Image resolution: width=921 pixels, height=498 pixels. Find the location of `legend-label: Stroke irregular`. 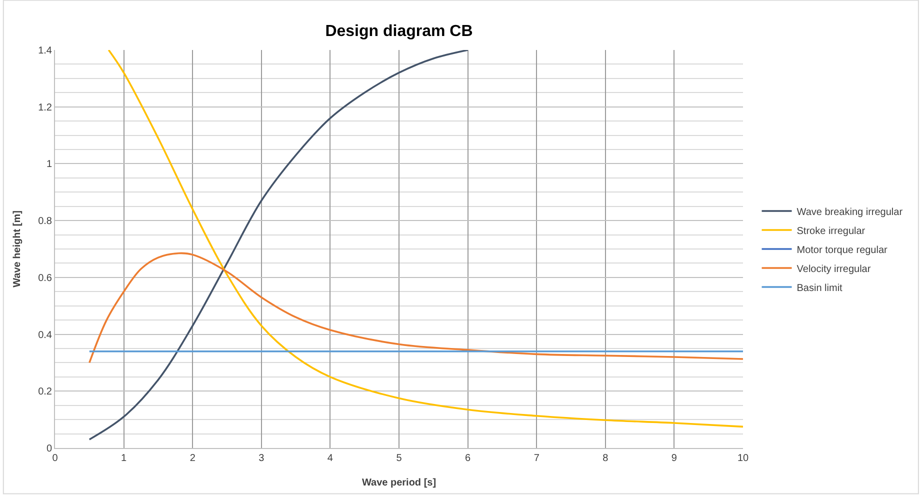

legend-label: Stroke irregular is located at coordinates (831, 231).